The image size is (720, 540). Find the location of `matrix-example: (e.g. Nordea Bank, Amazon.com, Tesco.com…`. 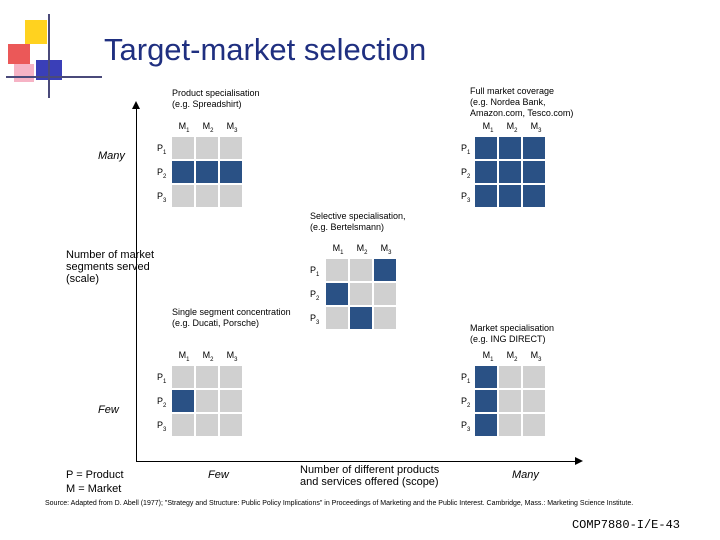

matrix-example: (e.g. Nordea Bank, Amazon.com, Tesco.com… is located at coordinates (522, 107).